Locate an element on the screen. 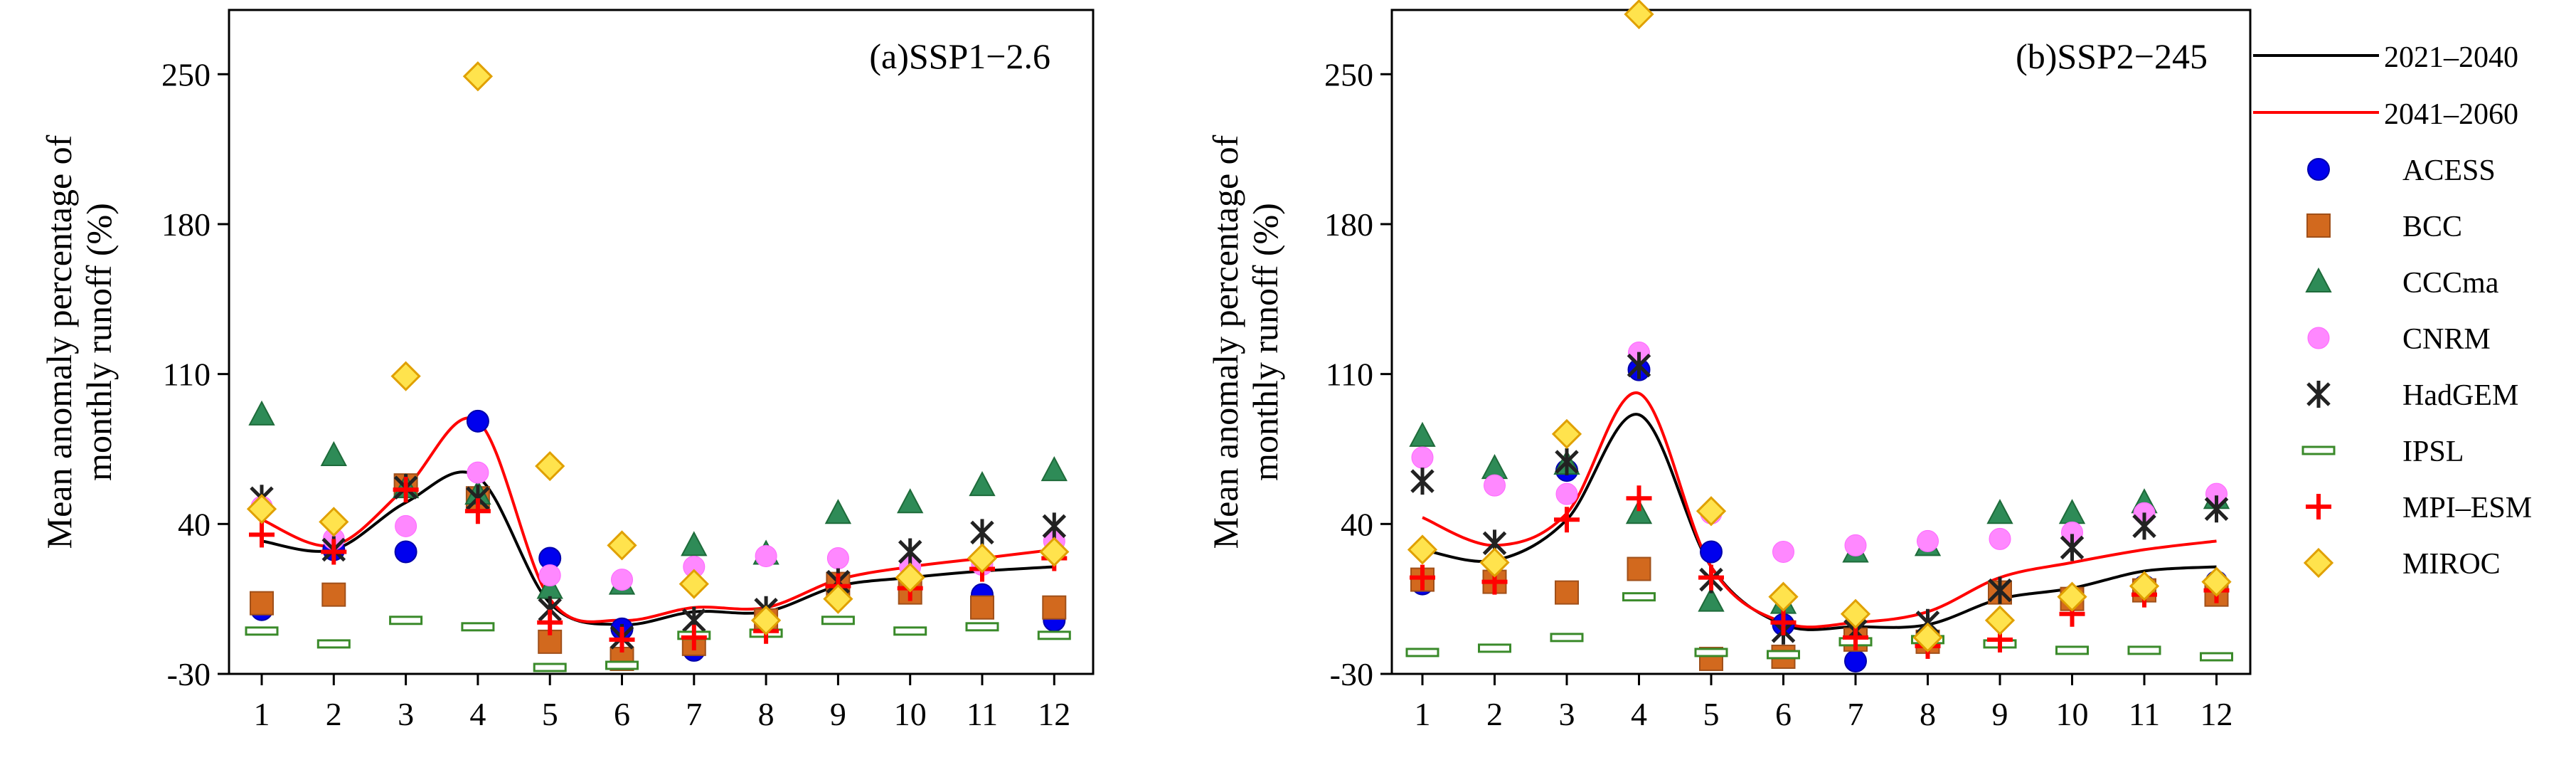 This screenshot has height=760, width=2576. x-tick-label: 10 is located at coordinates (910, 714).